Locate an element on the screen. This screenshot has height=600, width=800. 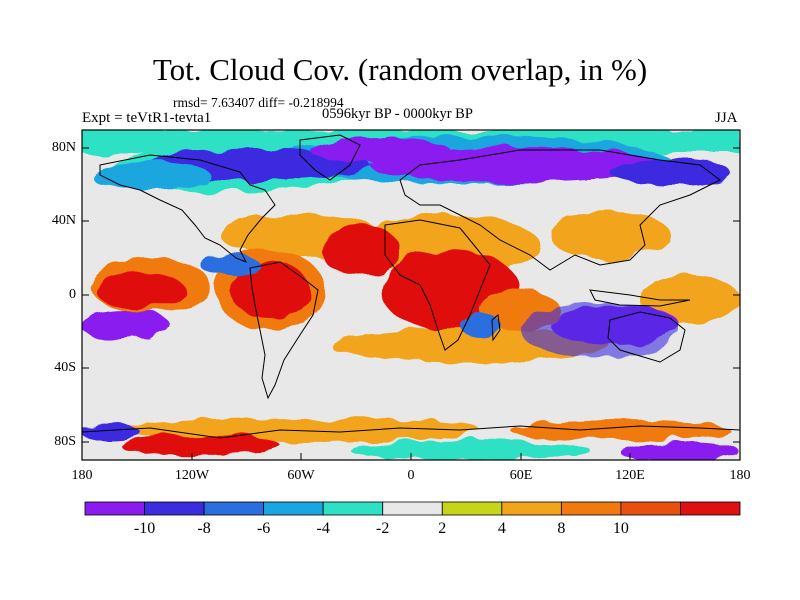
coastline-antarctica is located at coordinates (411, 432).